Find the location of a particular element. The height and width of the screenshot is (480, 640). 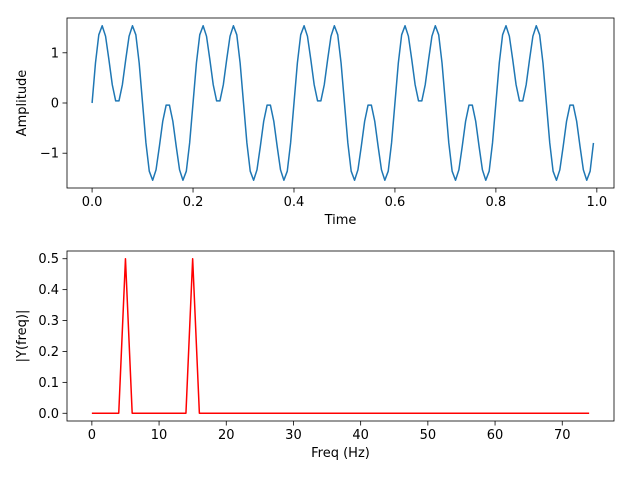

x-tick-label: 0.6 is located at coordinates (395, 202).